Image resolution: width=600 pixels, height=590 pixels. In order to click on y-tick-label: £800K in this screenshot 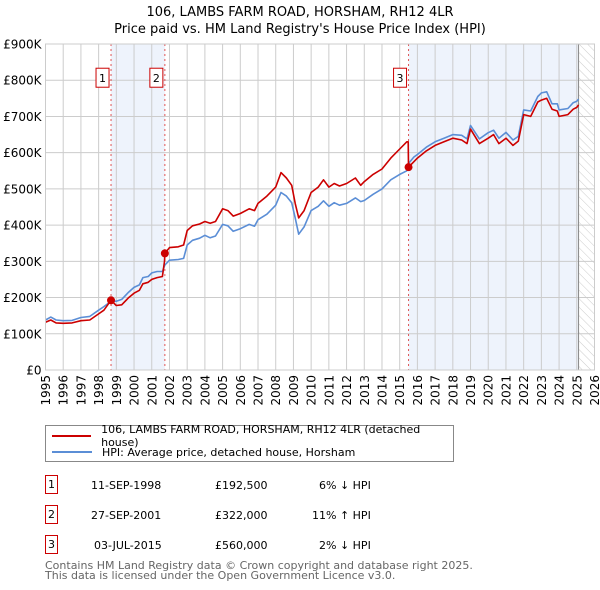, I will do `click(23, 81)`.